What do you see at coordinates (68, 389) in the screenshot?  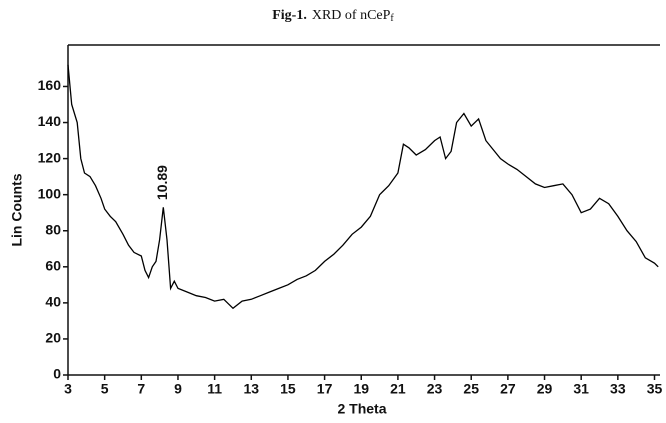 I see `x-tick-label: 3` at bounding box center [68, 389].